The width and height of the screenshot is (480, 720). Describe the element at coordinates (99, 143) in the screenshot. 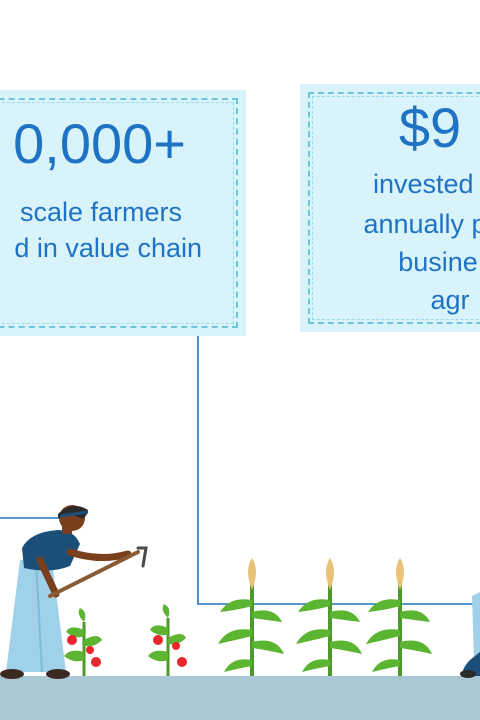

I see `stat-figure-farmers: 0,000+` at that location.